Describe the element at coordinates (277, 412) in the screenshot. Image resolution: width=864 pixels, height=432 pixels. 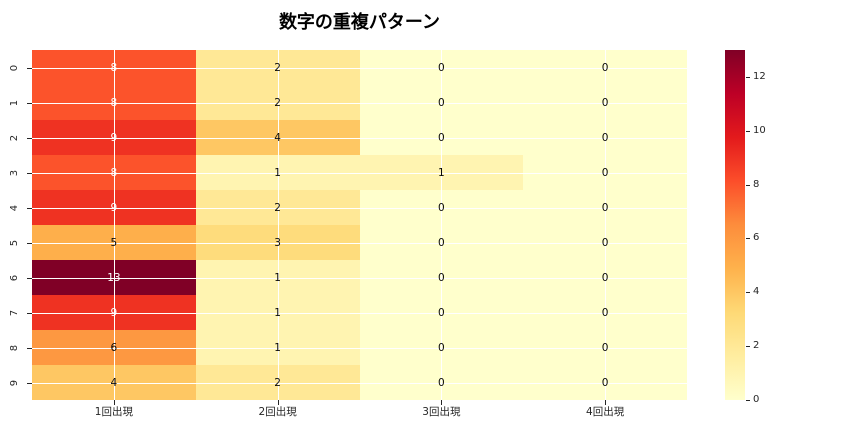
I see `x-tick-label: 2回出現` at that location.